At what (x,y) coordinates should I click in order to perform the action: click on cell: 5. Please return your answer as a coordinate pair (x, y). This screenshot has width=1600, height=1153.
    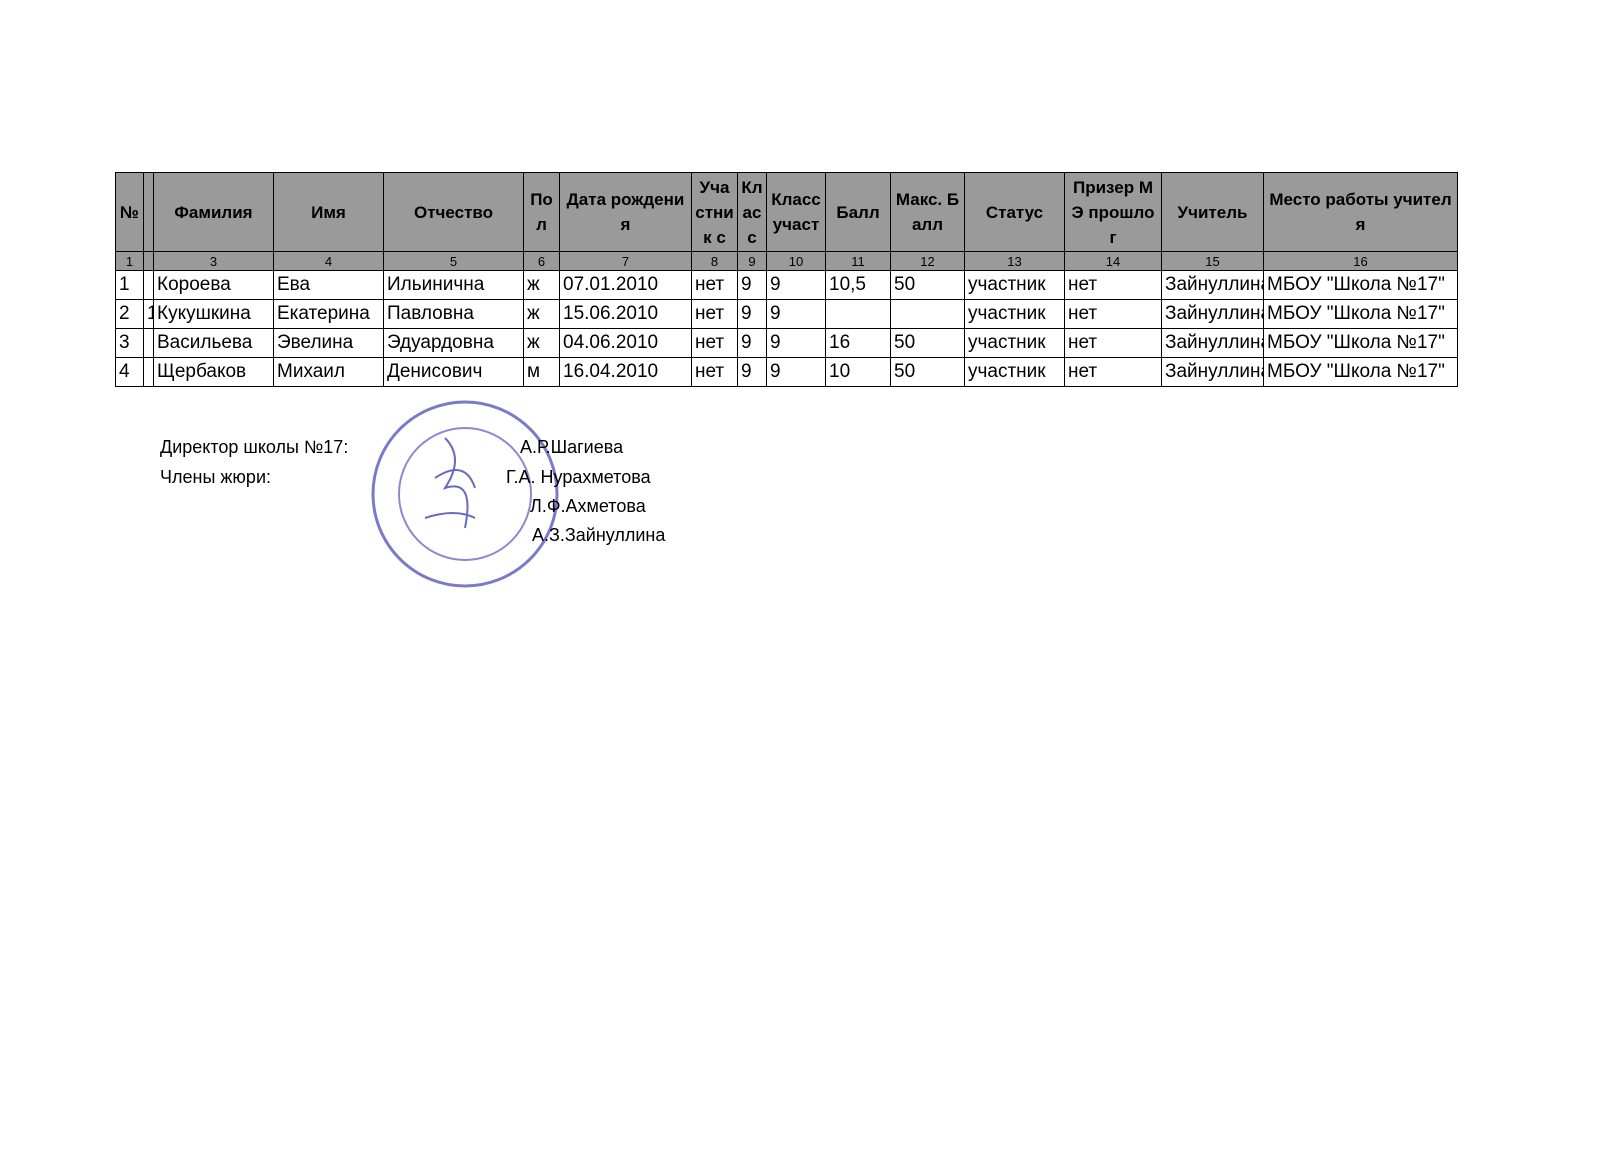
    Looking at the image, I should click on (453, 261).